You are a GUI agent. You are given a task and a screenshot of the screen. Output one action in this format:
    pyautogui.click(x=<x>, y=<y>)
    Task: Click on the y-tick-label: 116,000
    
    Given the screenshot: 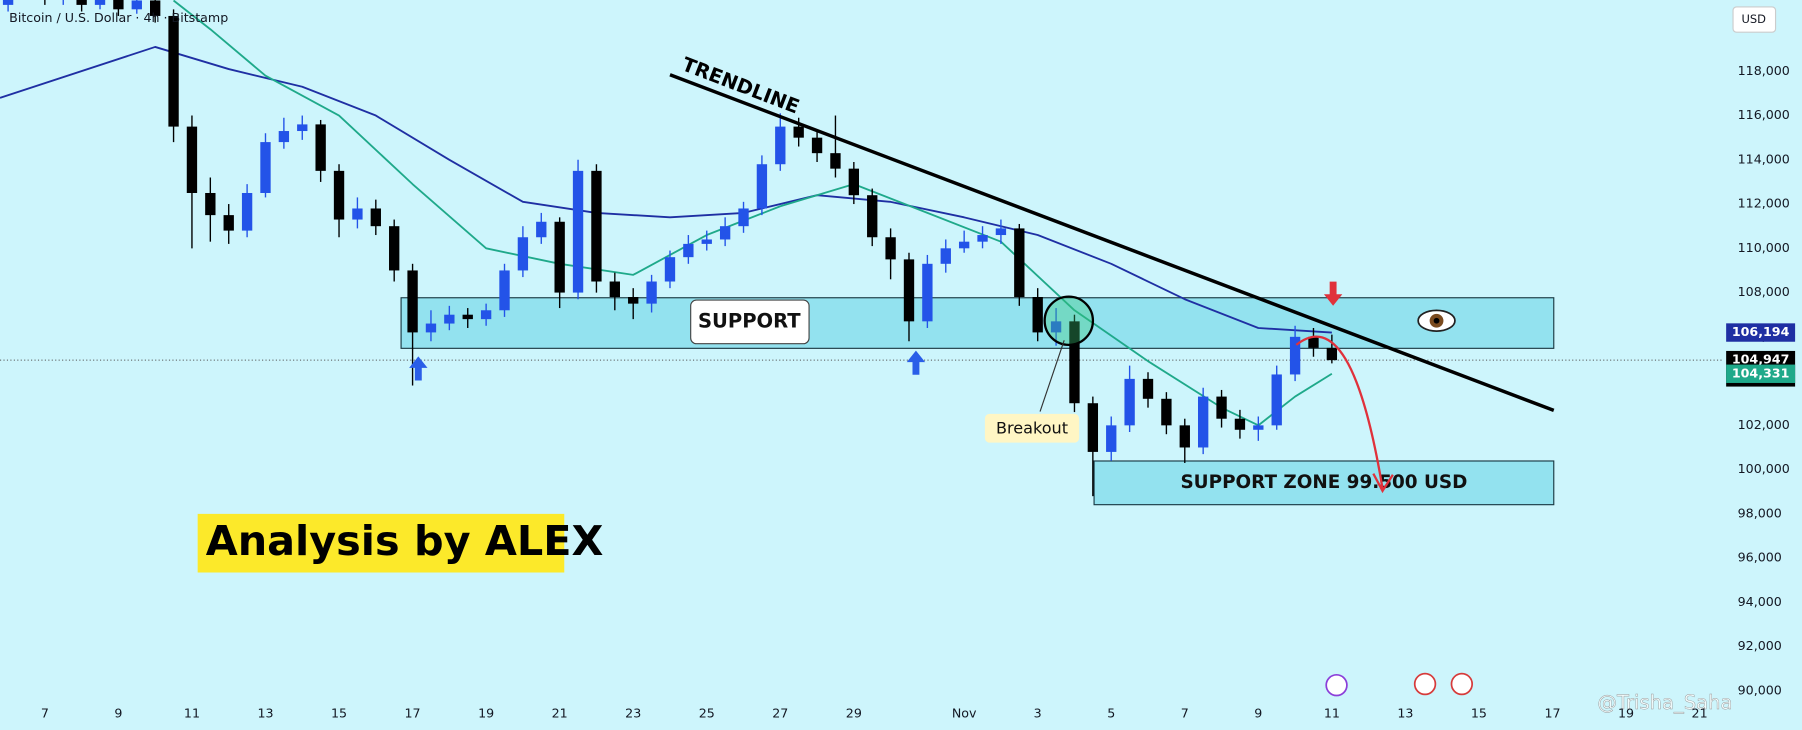 What is the action you would take?
    pyautogui.click(x=1764, y=114)
    